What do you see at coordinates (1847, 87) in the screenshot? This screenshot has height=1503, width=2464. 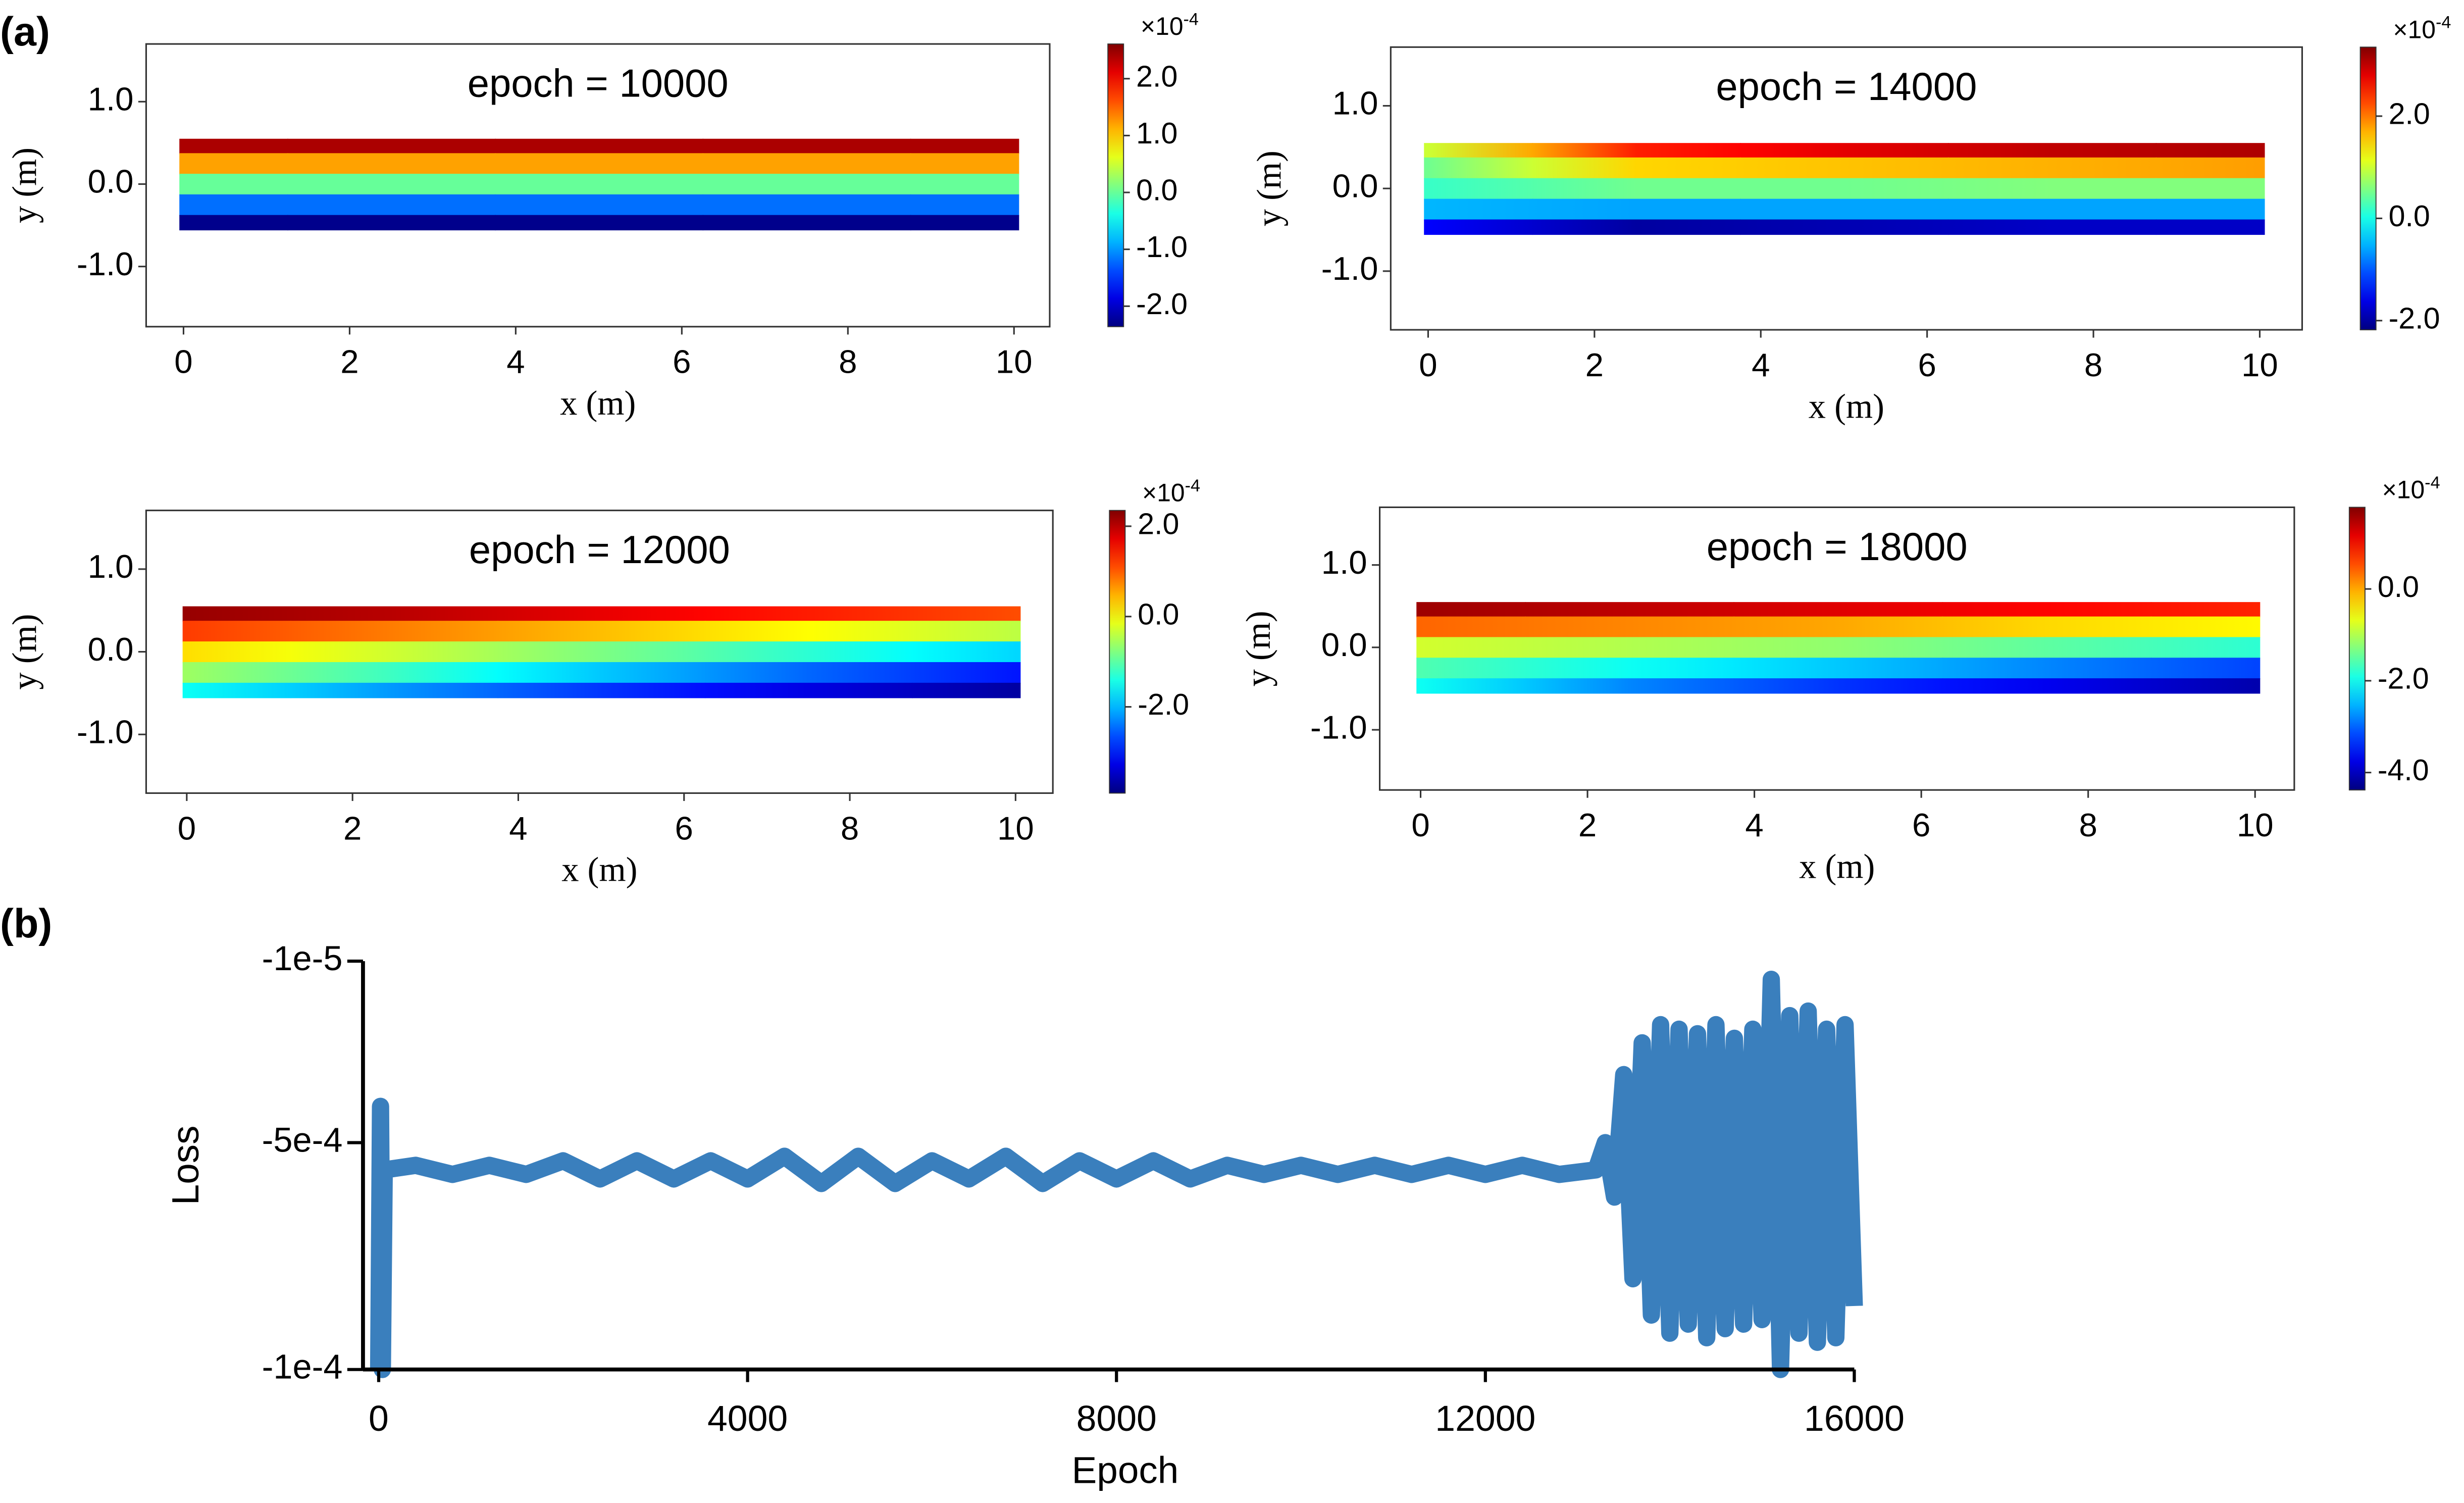 I see `chart-title: epoch = 14000` at bounding box center [1847, 87].